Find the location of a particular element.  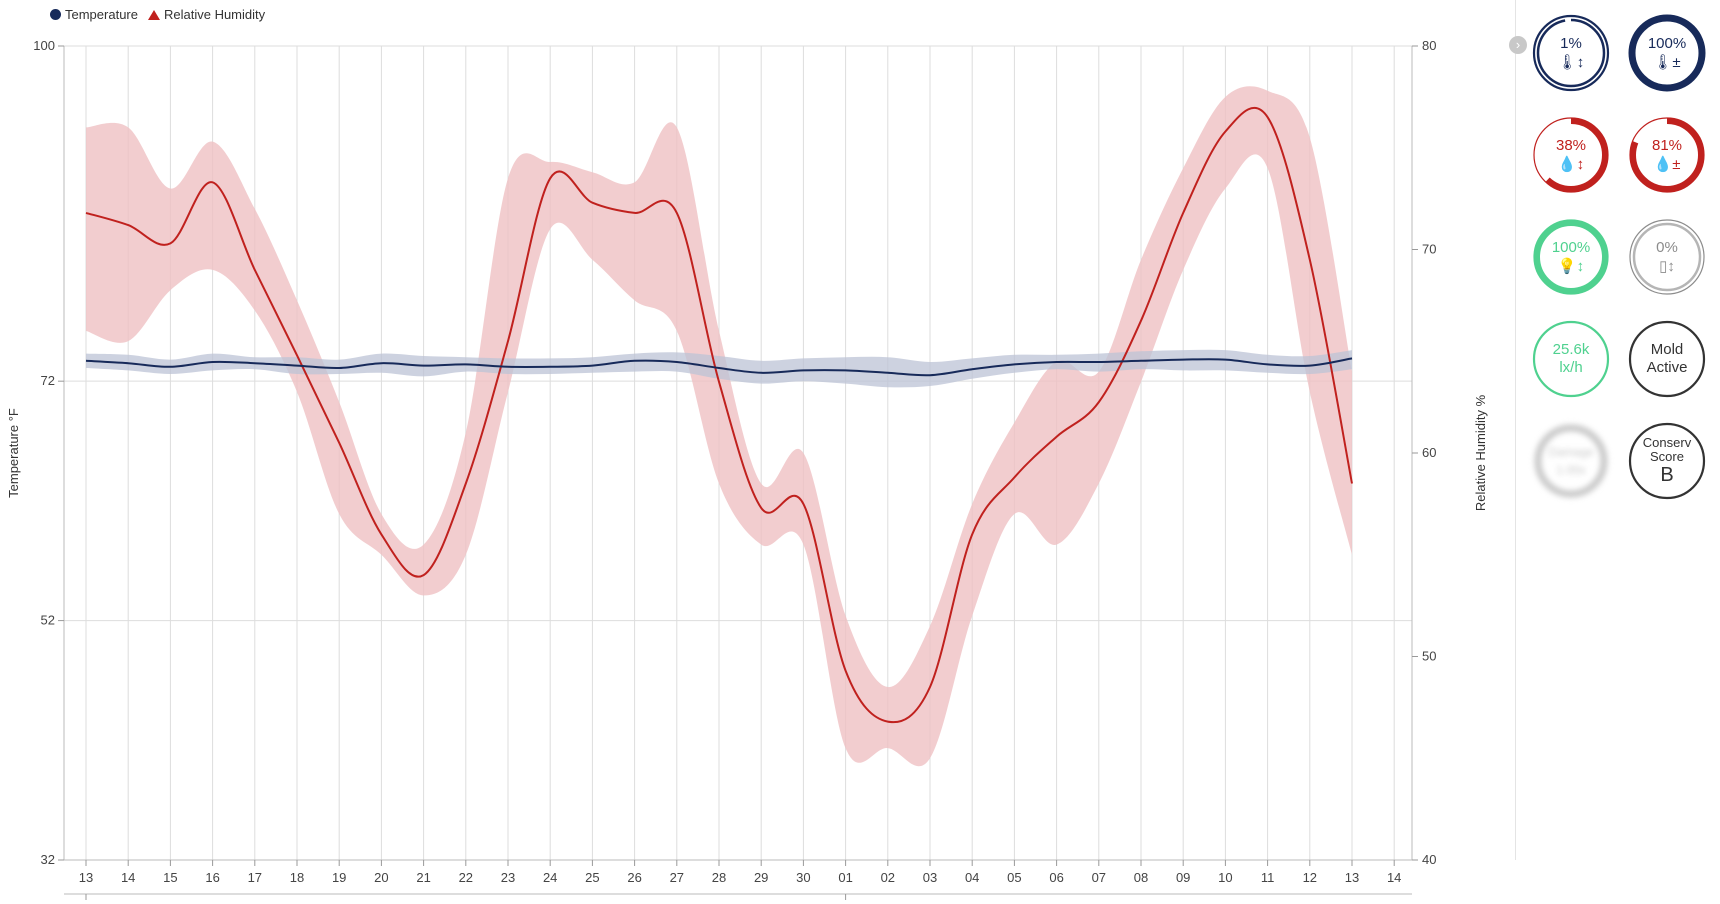

x-tick-13: 26 is located at coordinates (634, 877).